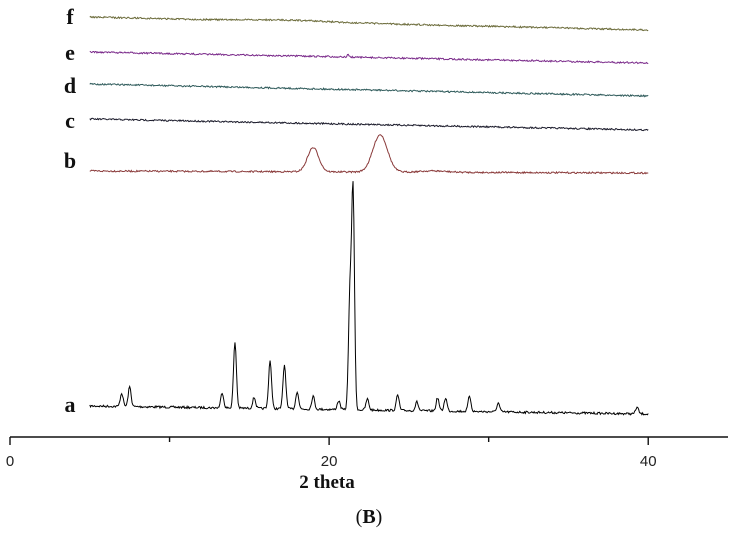 Image resolution: width=738 pixels, height=538 pixels. Describe the element at coordinates (369, 154) in the screenshot. I see `series-b-line` at that location.